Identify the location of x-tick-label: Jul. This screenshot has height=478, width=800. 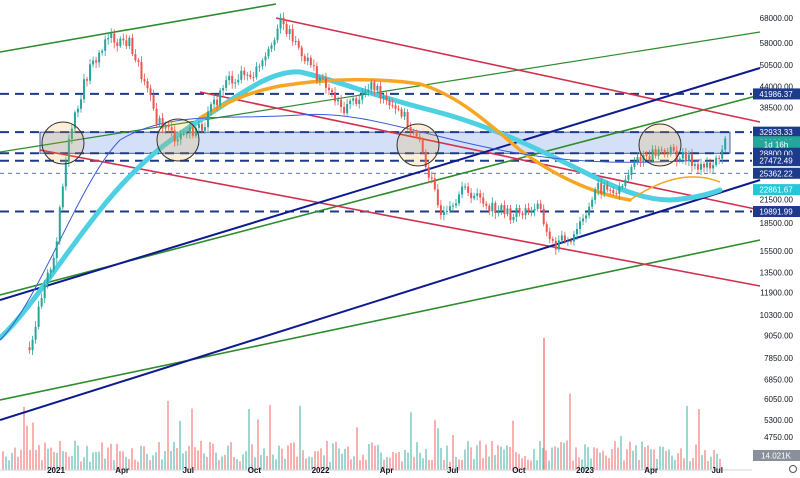
(188, 470).